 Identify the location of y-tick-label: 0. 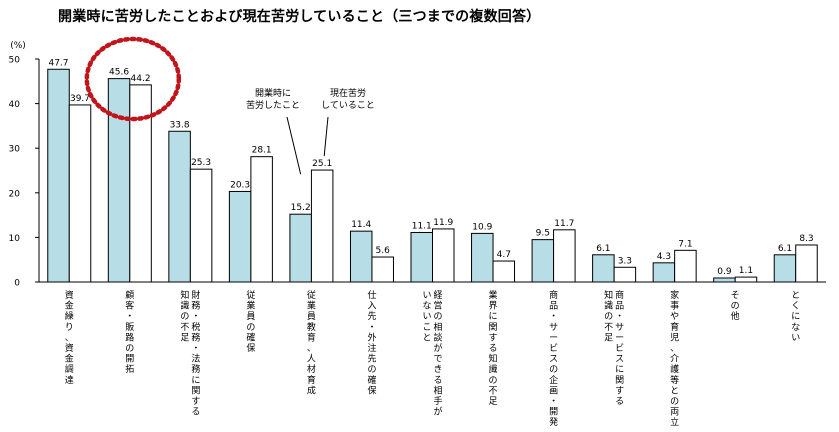
(17, 284).